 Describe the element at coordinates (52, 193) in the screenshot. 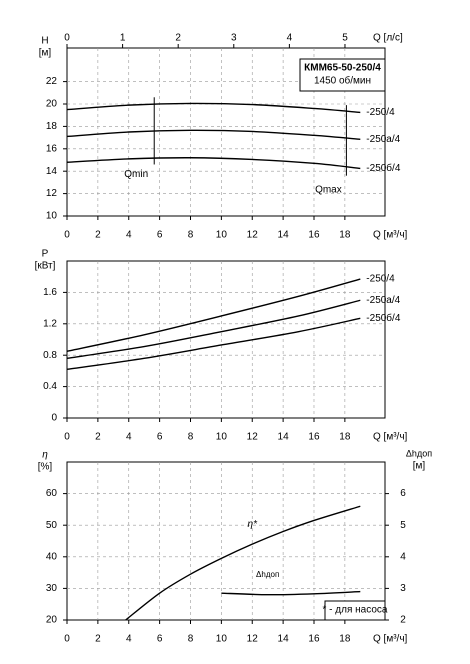

I see `y-tick-label: 12` at that location.